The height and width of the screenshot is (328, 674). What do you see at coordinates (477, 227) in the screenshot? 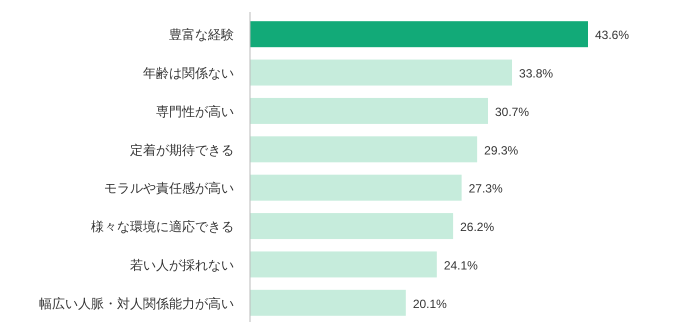
I see `data-label: 26.2%` at bounding box center [477, 227].